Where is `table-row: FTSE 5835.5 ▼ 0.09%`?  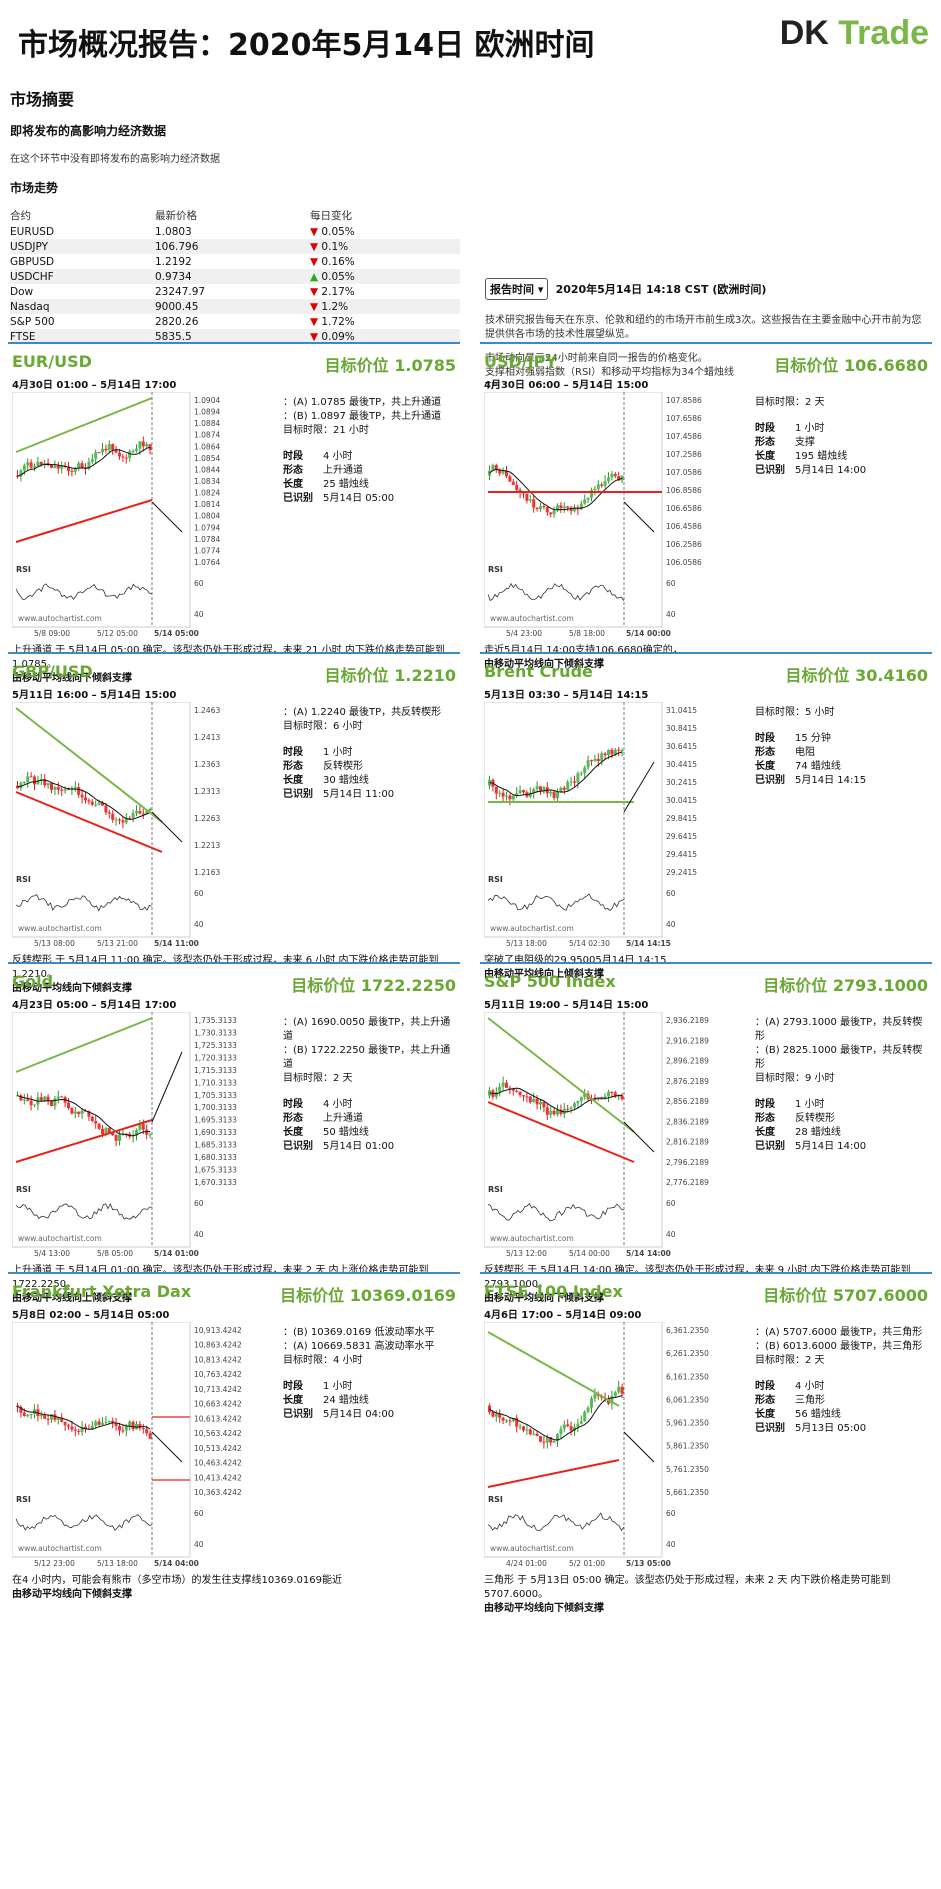
table-row: FTSE 5835.5 ▼ 0.09% is located at coordinates (235, 336).